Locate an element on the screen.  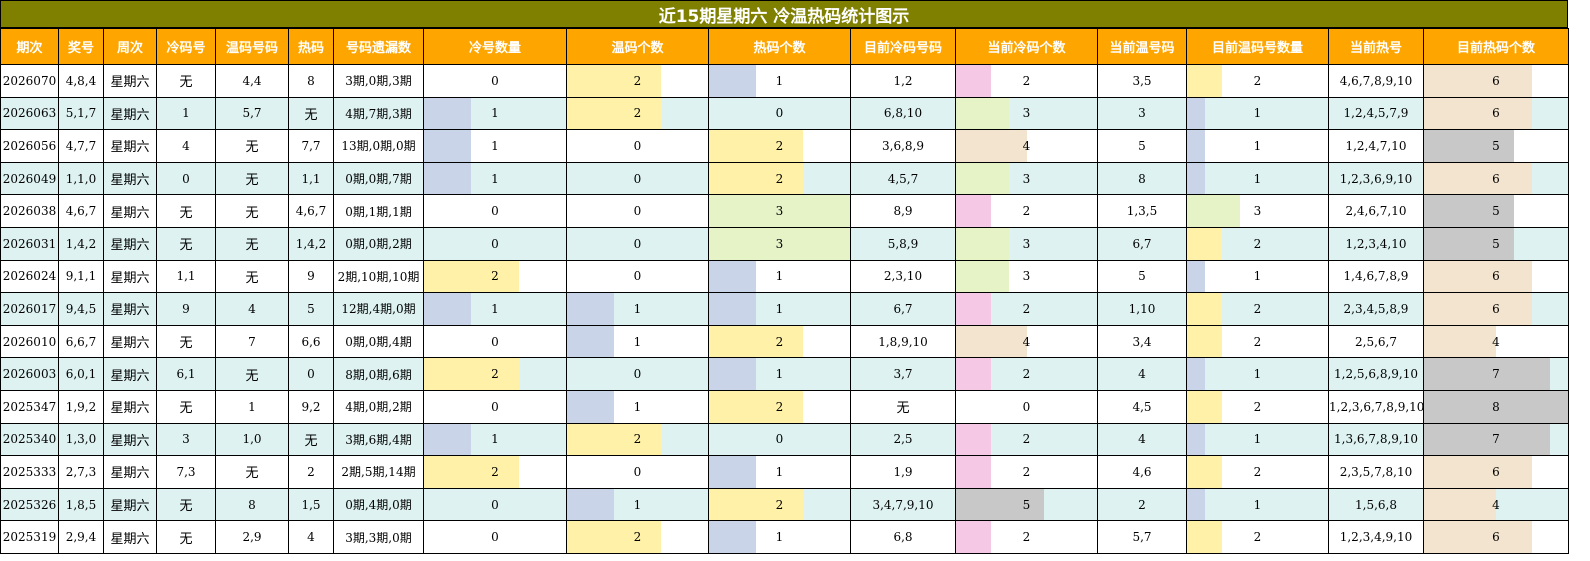
count-label: 3 is located at coordinates (1026, 113).